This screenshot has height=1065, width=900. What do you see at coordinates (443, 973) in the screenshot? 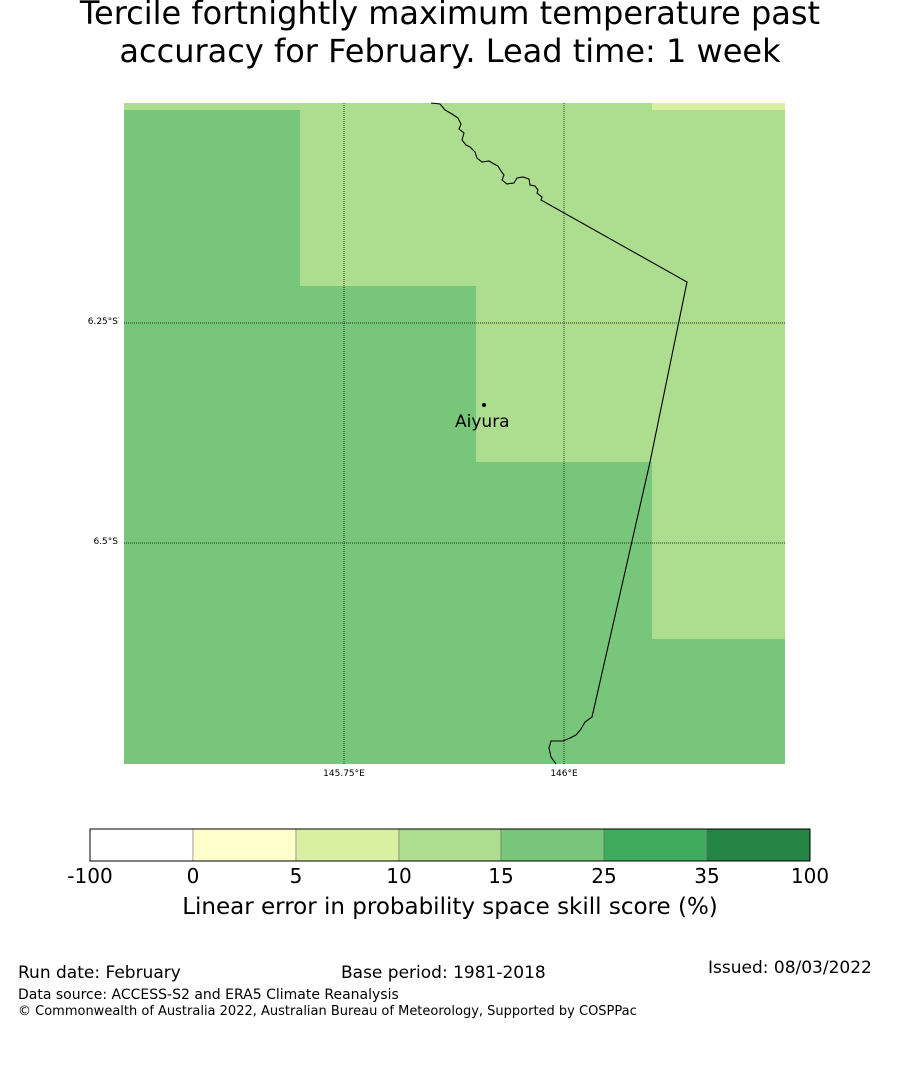
I see `base-period: Base period: 1981-2018` at bounding box center [443, 973].